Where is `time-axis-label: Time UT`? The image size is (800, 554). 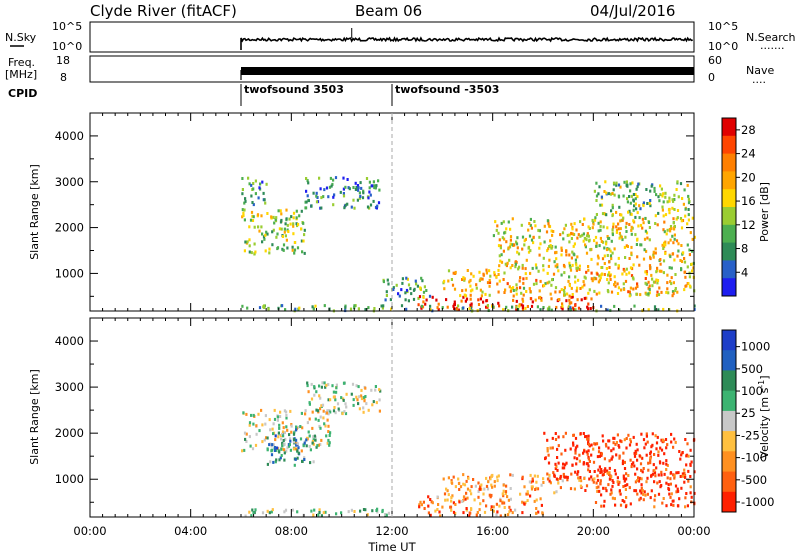 time-axis-label: Time UT is located at coordinates (391, 547).